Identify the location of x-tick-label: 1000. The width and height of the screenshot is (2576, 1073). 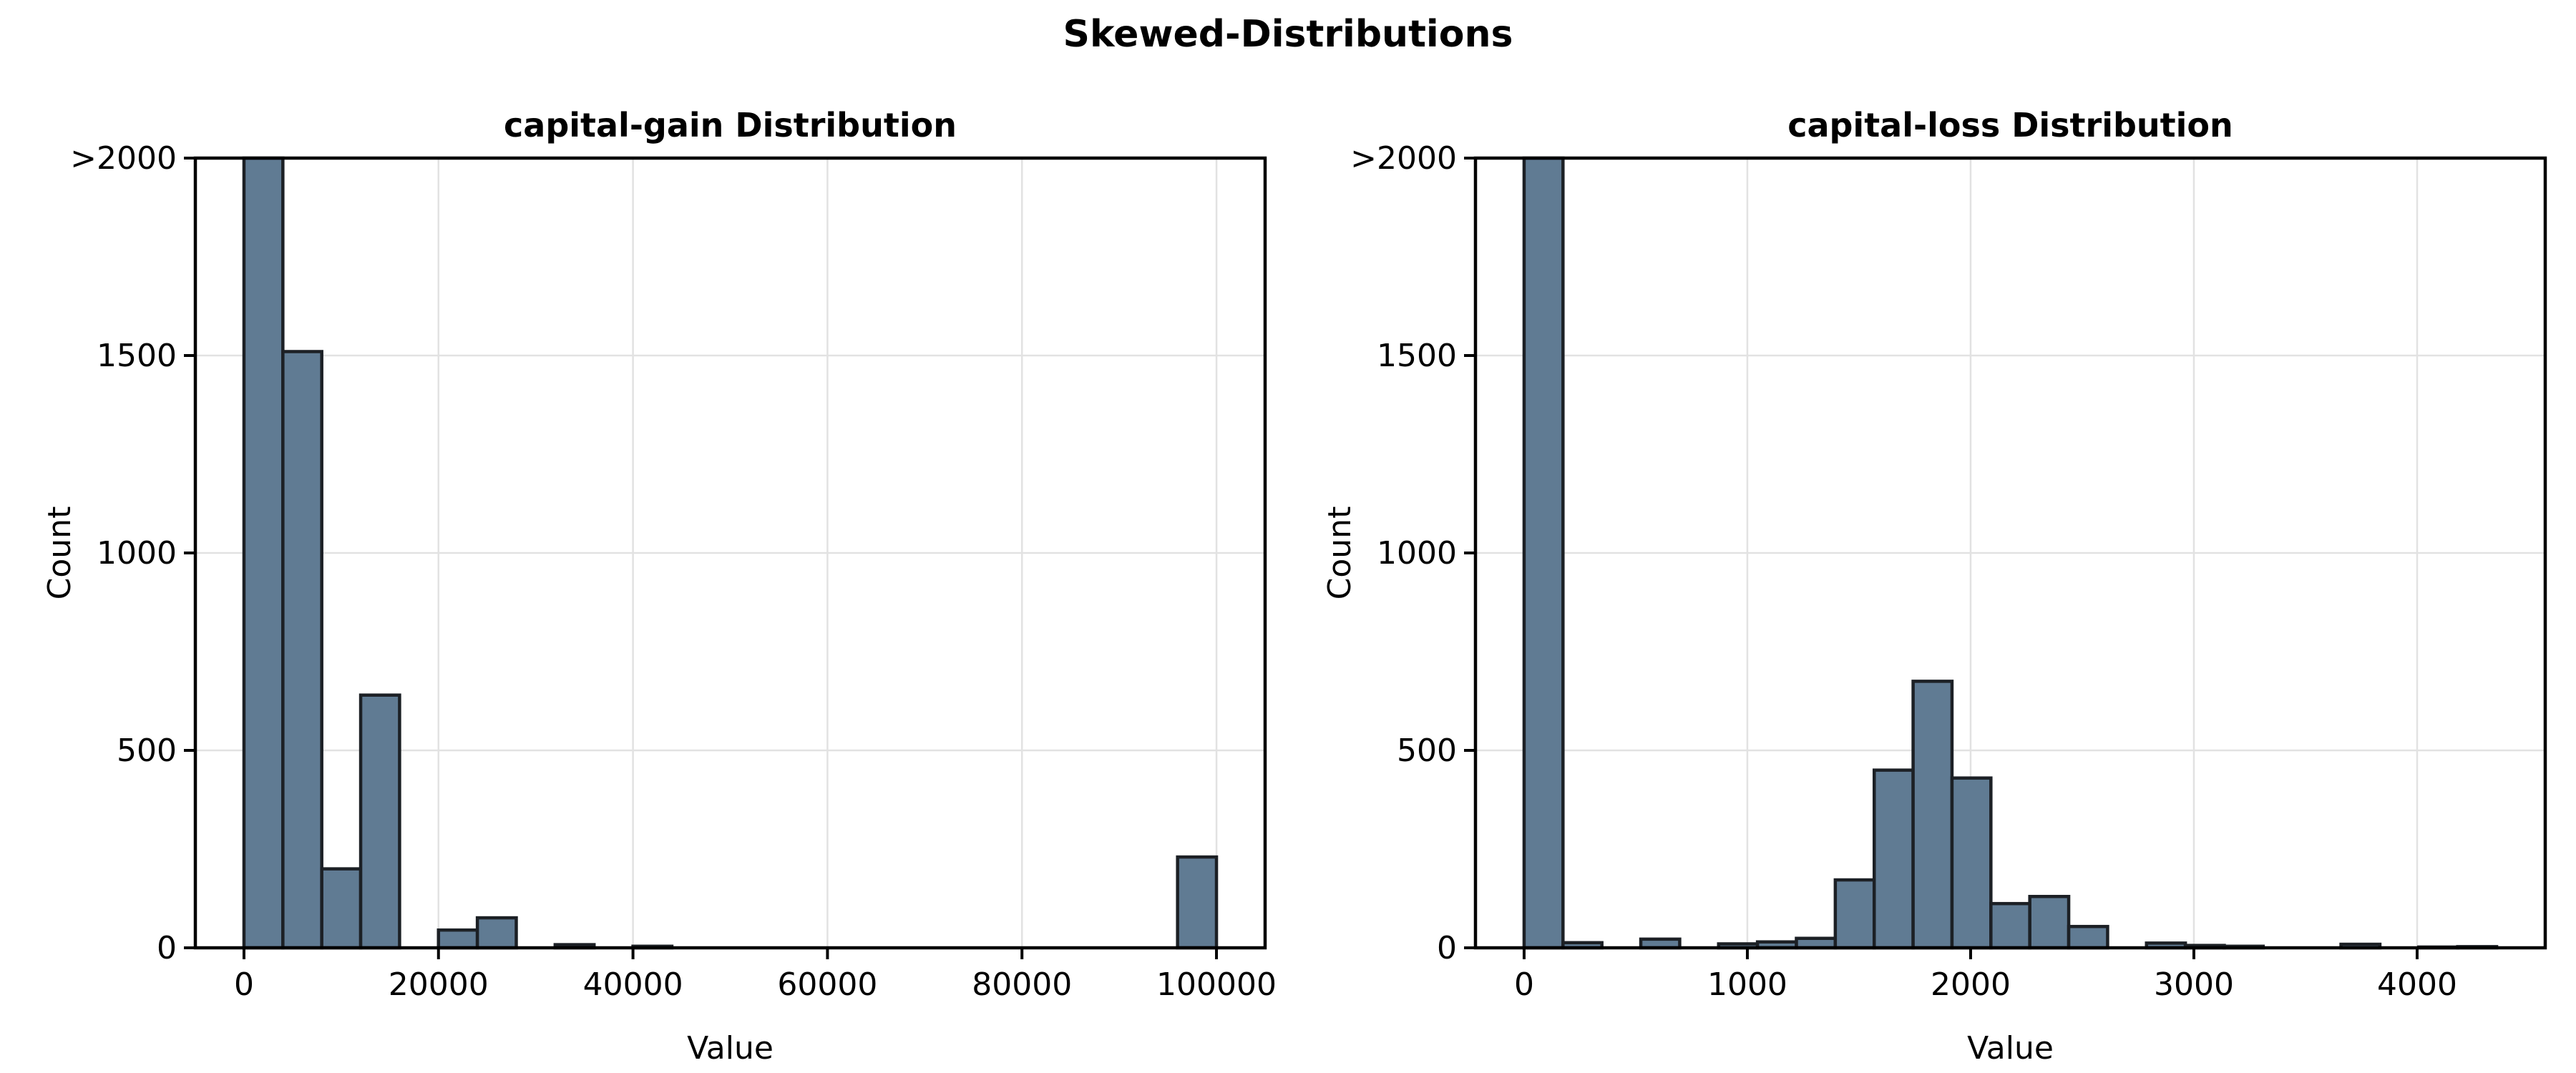
(1747, 984).